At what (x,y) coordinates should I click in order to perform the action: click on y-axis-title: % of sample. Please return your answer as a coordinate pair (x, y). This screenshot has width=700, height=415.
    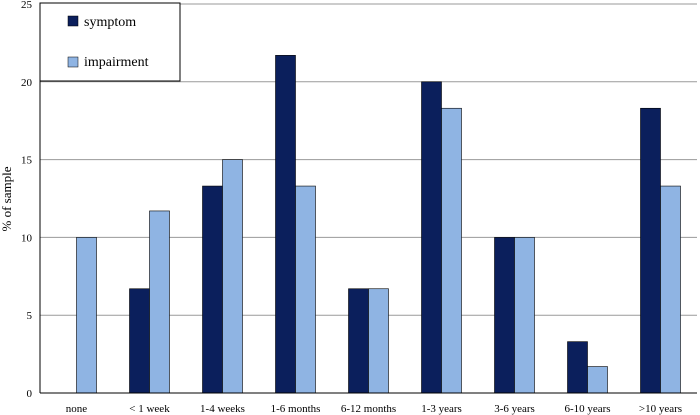
    Looking at the image, I should click on (7, 198).